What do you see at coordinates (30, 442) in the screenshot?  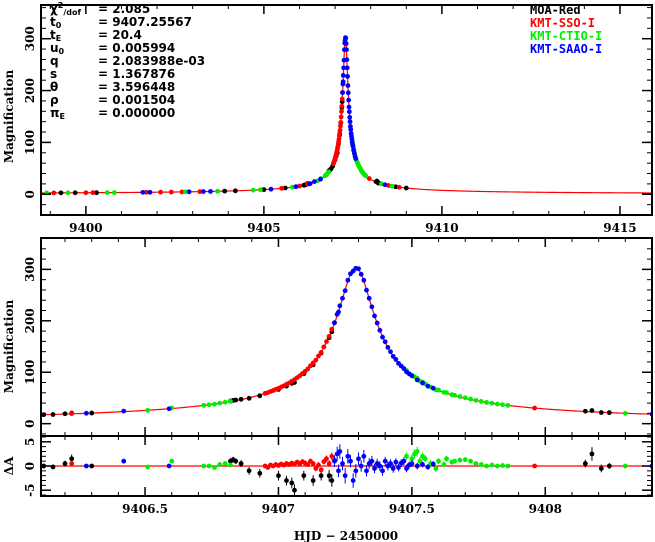 I see `y-tick-label: 5` at bounding box center [30, 442].